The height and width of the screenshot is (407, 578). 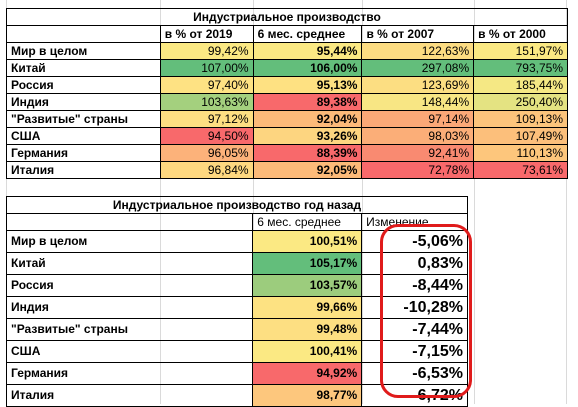 I want to click on change-cell: 0,83%, so click(x=414, y=263).